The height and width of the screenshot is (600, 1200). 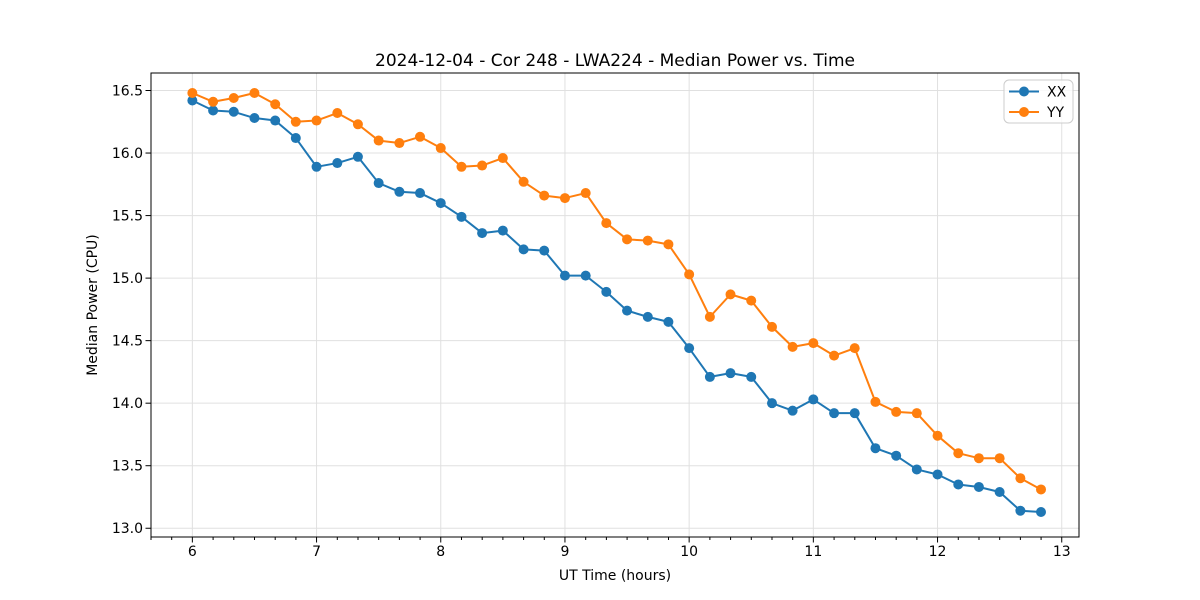 What do you see at coordinates (615, 576) in the screenshot?
I see `x-axis-label: UT Time (hours)` at bounding box center [615, 576].